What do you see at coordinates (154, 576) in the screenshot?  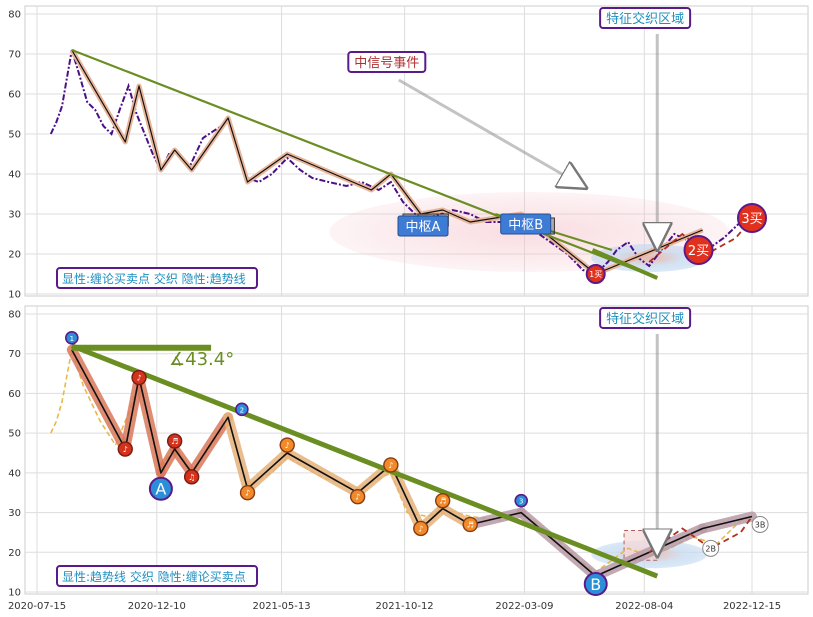 I see `legend-text: 显性:趋势线 交织 隐性:缠论买卖点` at bounding box center [154, 576].